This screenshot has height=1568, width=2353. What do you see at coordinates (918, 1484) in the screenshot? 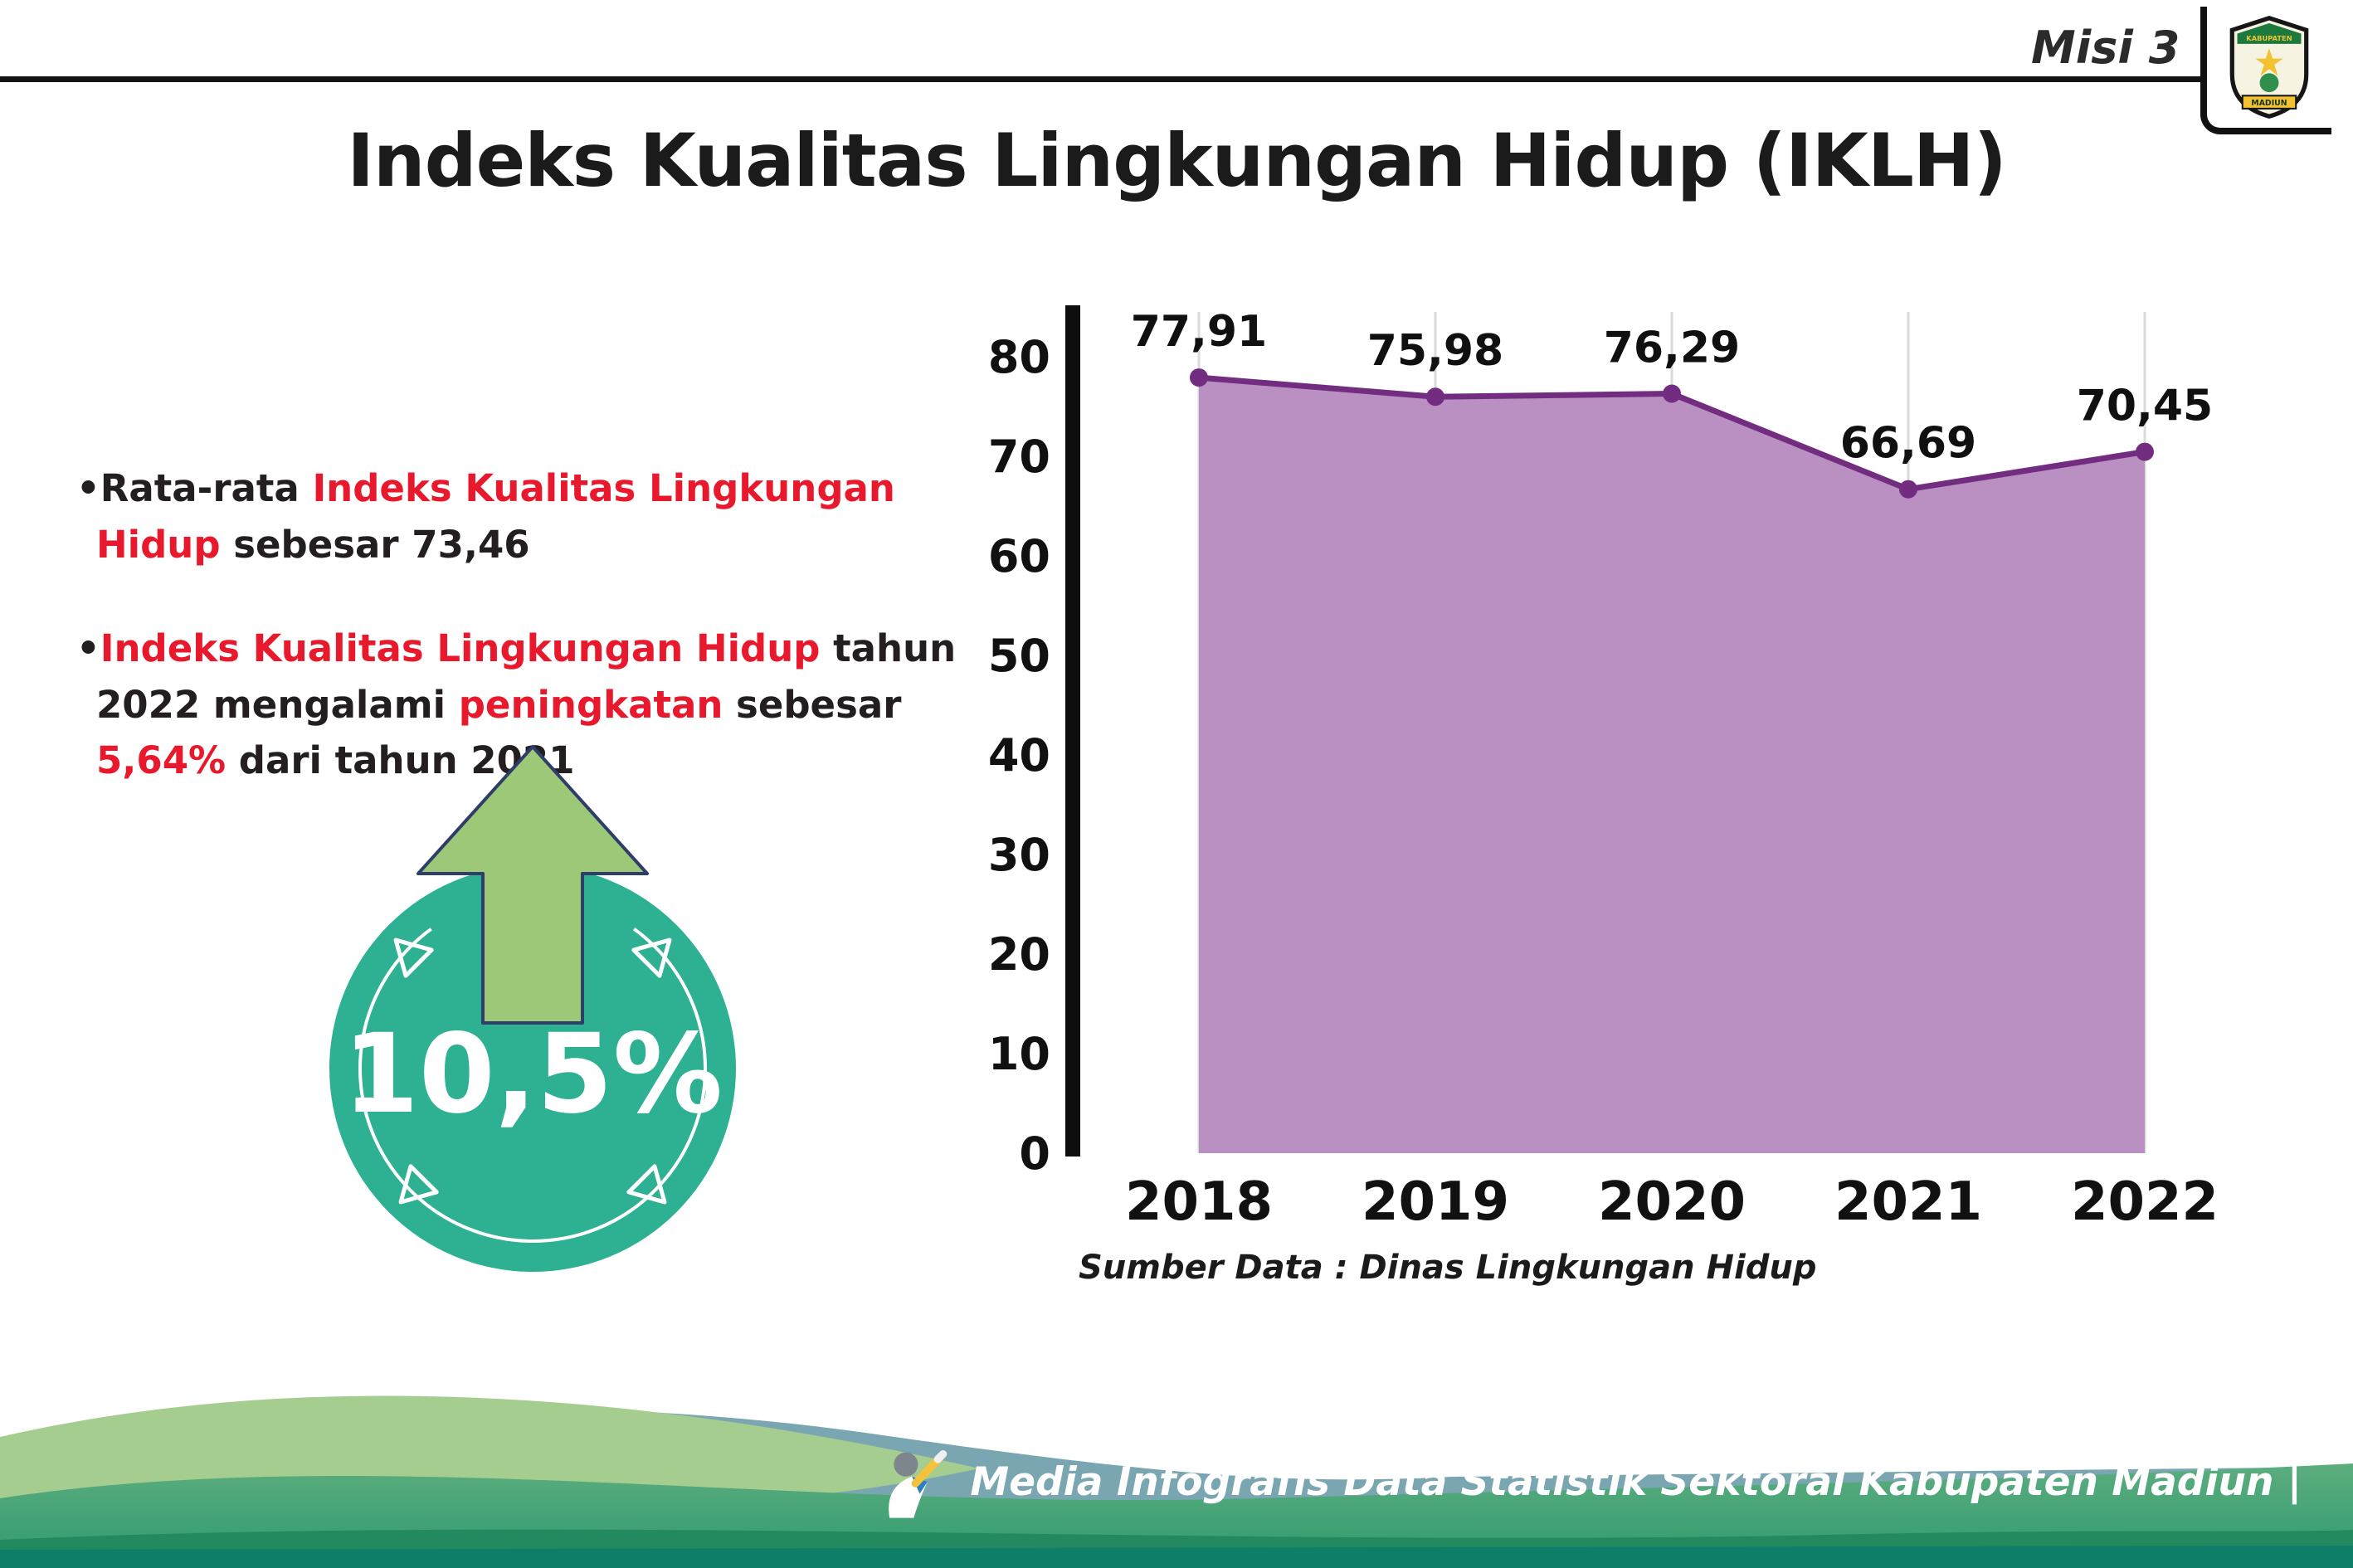
I see `mascot-icon` at bounding box center [918, 1484].